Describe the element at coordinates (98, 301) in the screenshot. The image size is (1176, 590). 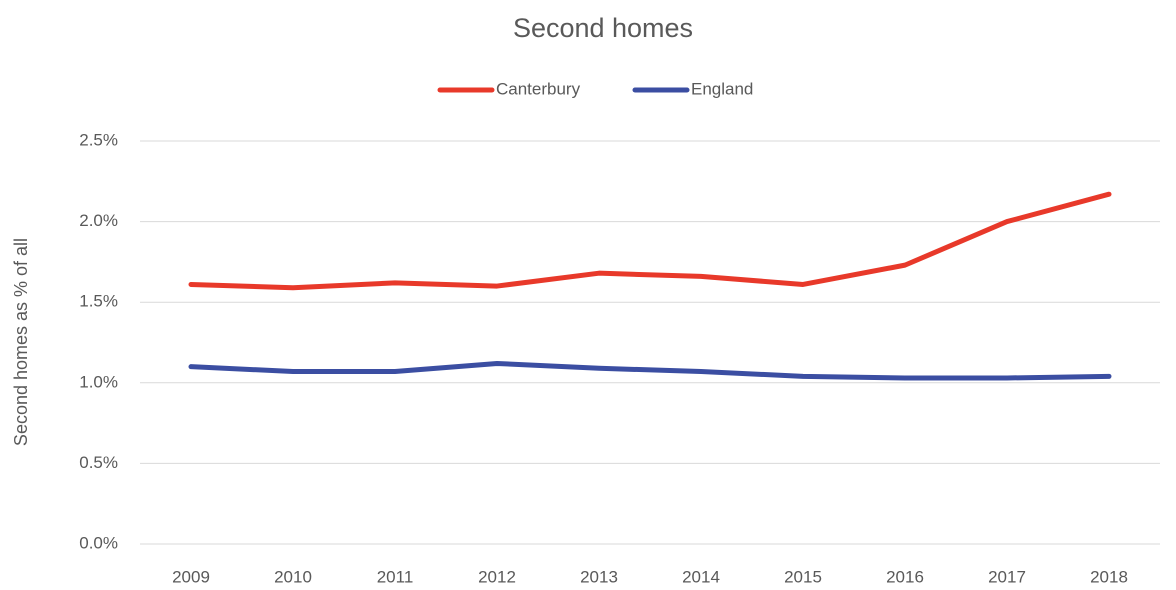
I see `y-tick-label: 1.5%` at that location.